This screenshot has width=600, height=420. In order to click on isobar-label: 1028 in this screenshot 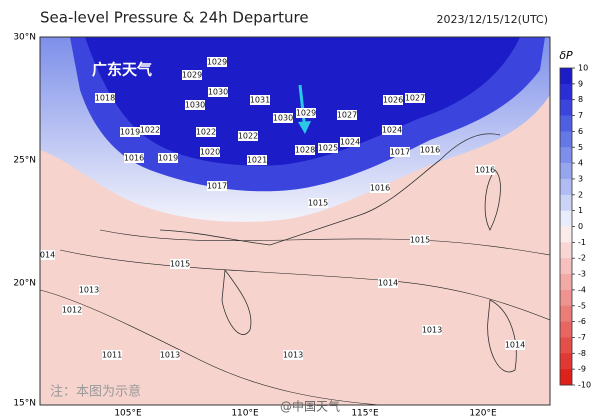, I will do `click(305, 150)`.